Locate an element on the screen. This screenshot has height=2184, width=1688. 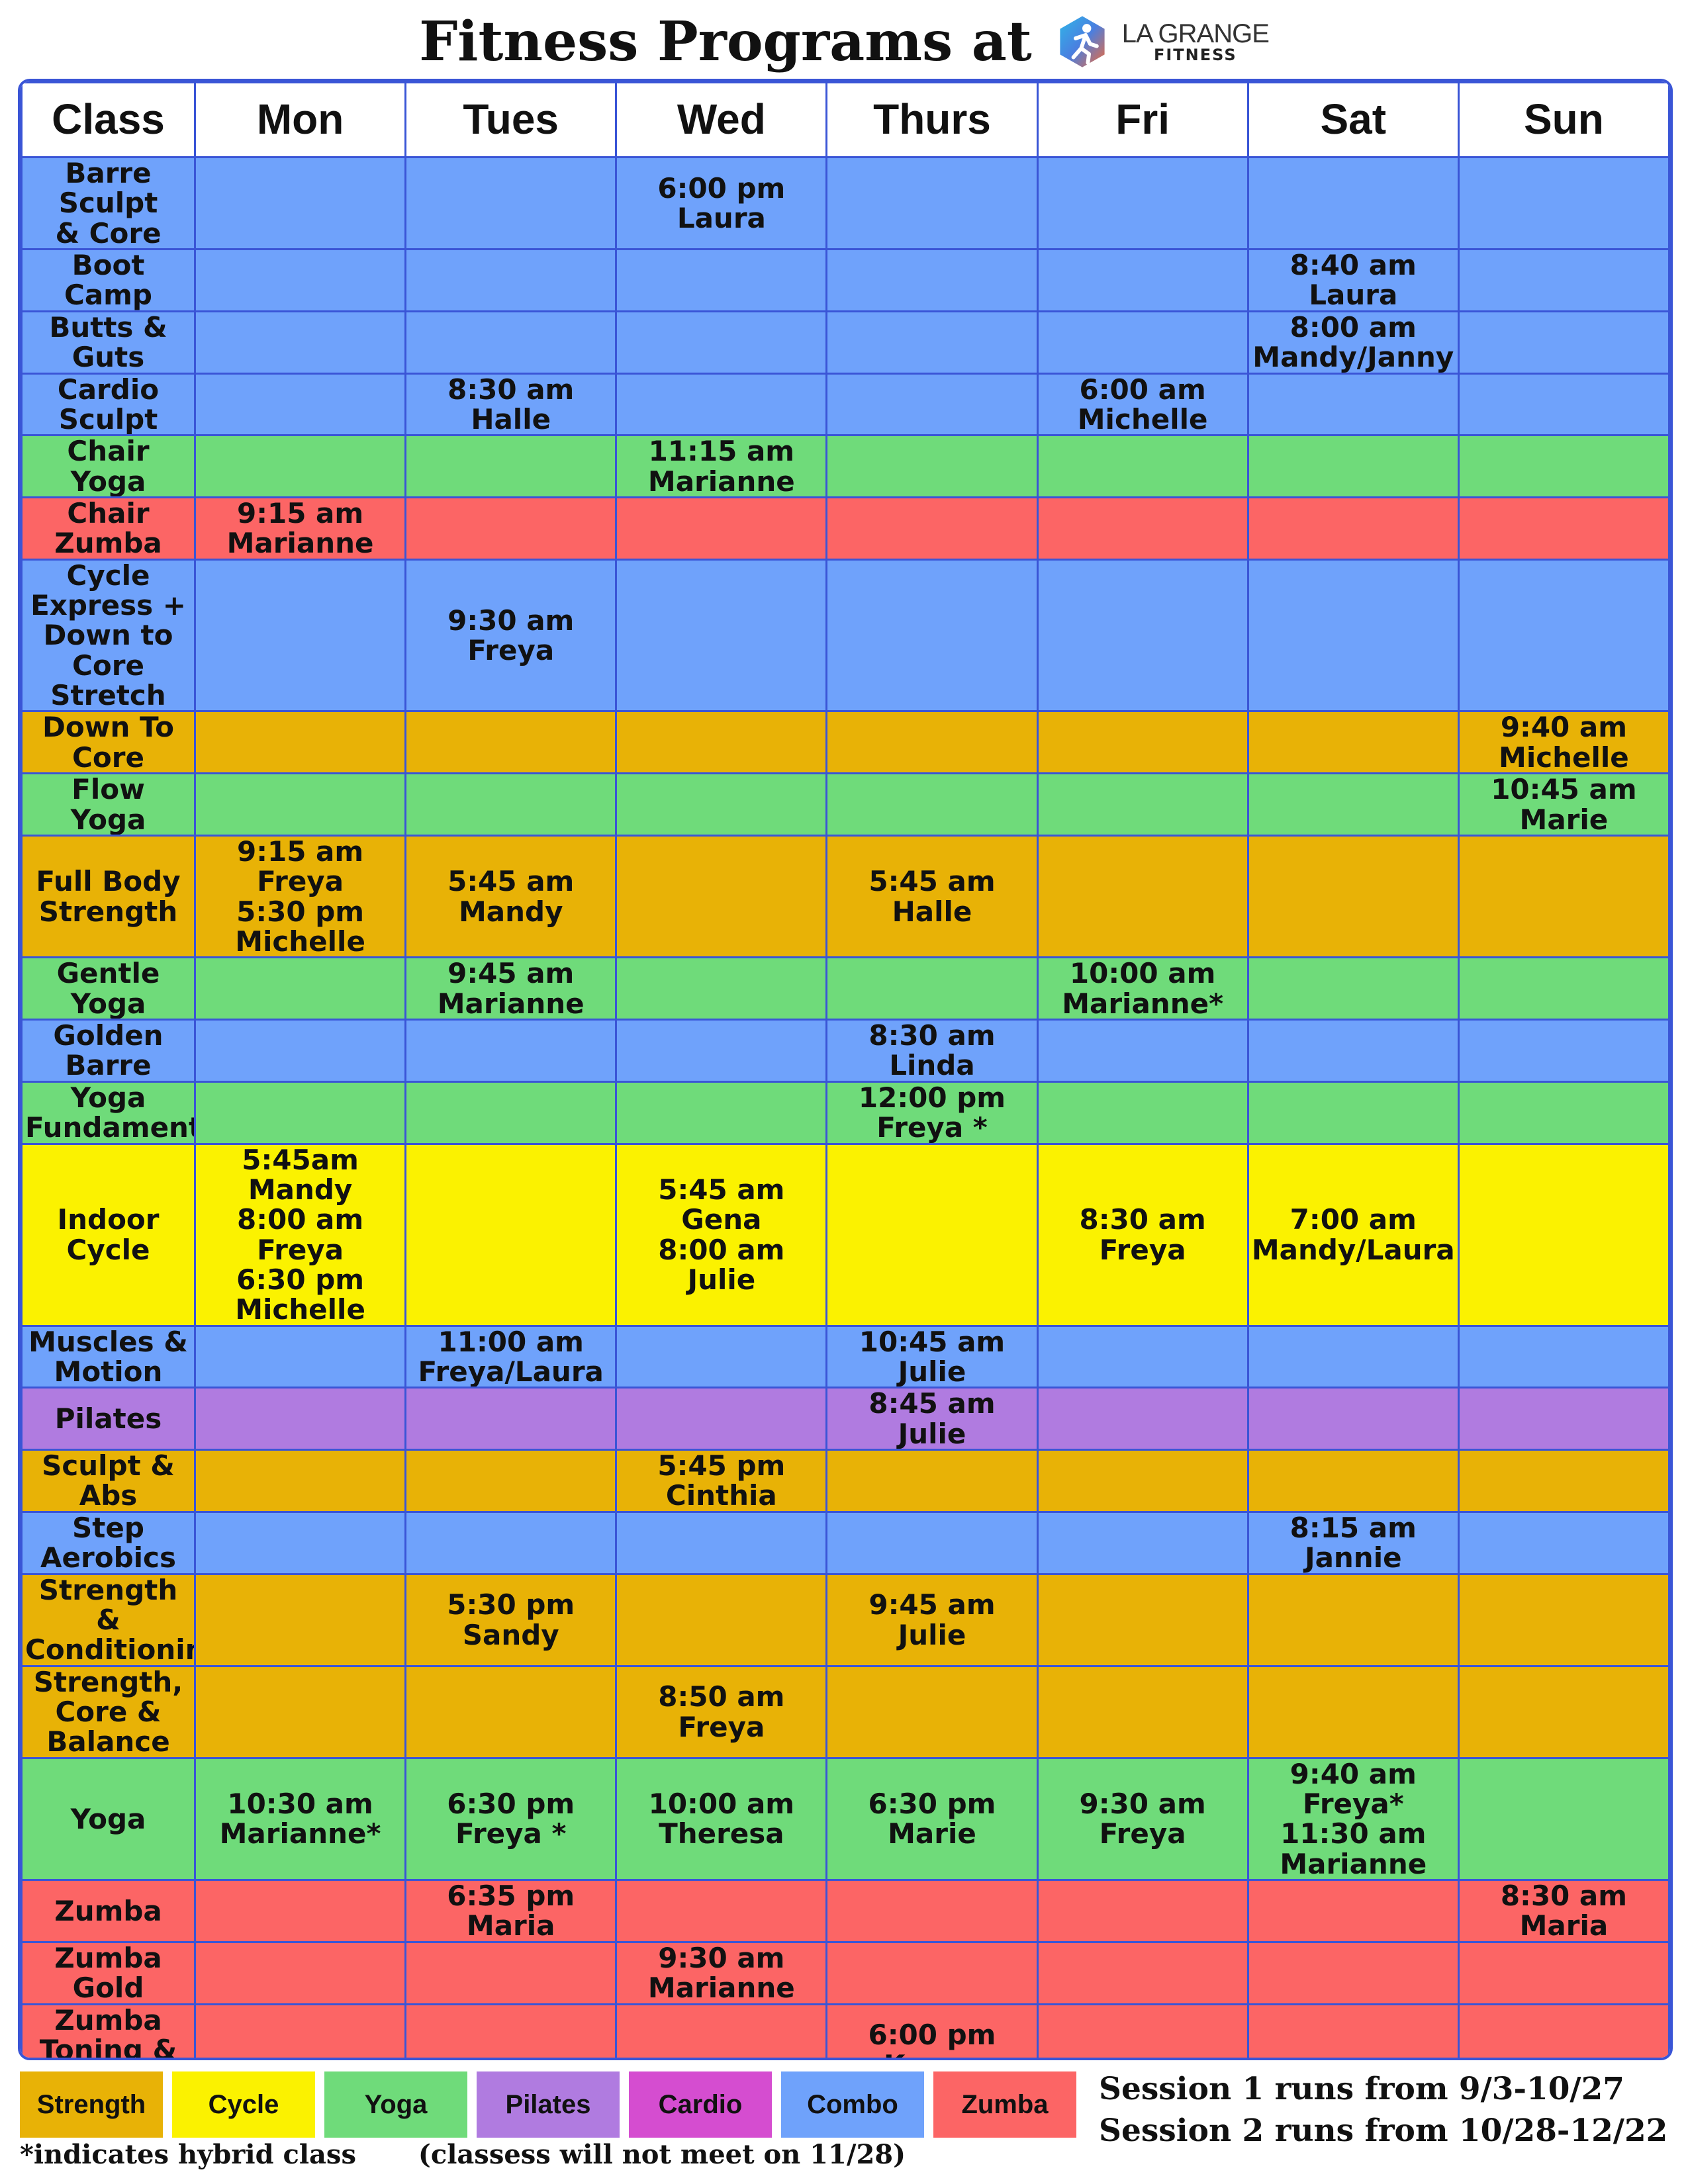
class-name-line: Yoga is located at coordinates (108, 1004).